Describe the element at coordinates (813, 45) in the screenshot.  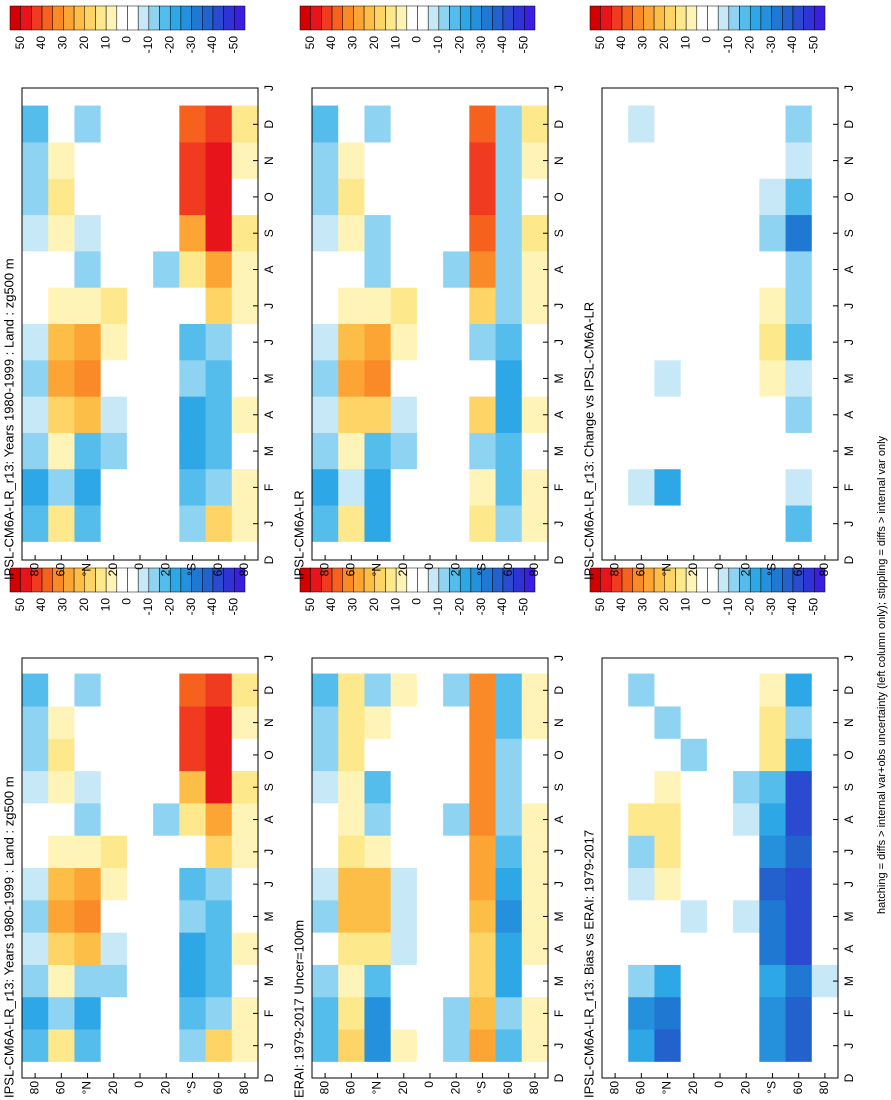
I see `colorbar-label: -50` at that location.